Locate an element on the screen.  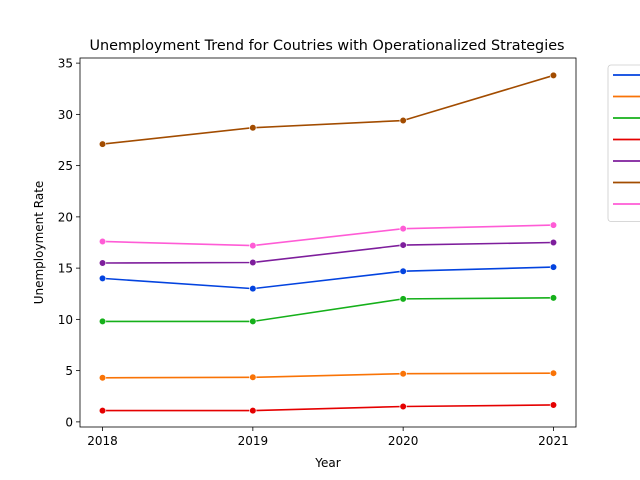
y-tick-label: 10 is located at coordinates (65, 320).